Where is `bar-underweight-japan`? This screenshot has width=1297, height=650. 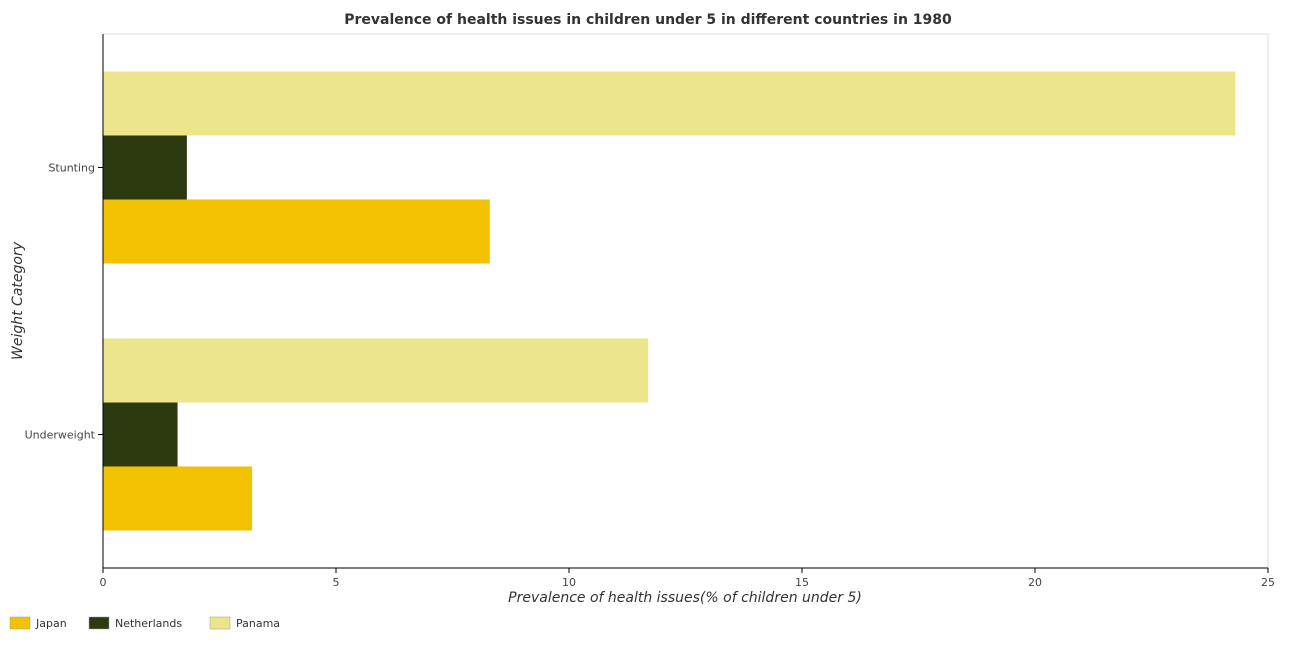 bar-underweight-japan is located at coordinates (178, 498).